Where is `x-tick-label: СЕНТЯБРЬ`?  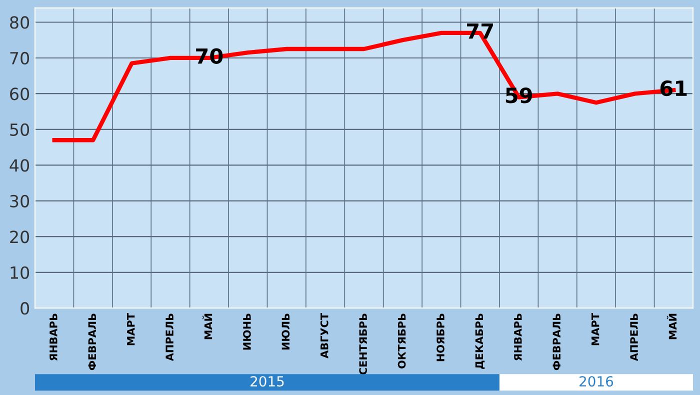
x-tick-label: СЕНТЯБРЬ is located at coordinates (363, 344).